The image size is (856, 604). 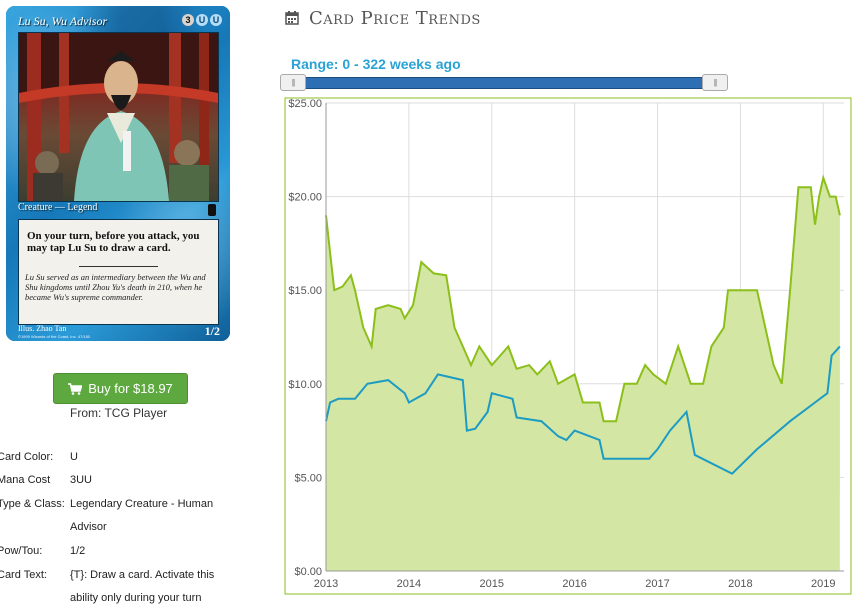 What do you see at coordinates (54, 336) in the screenshot?
I see `card-copyright: ©1999 Wizards of the Coast, Inc. 47/180` at bounding box center [54, 336].